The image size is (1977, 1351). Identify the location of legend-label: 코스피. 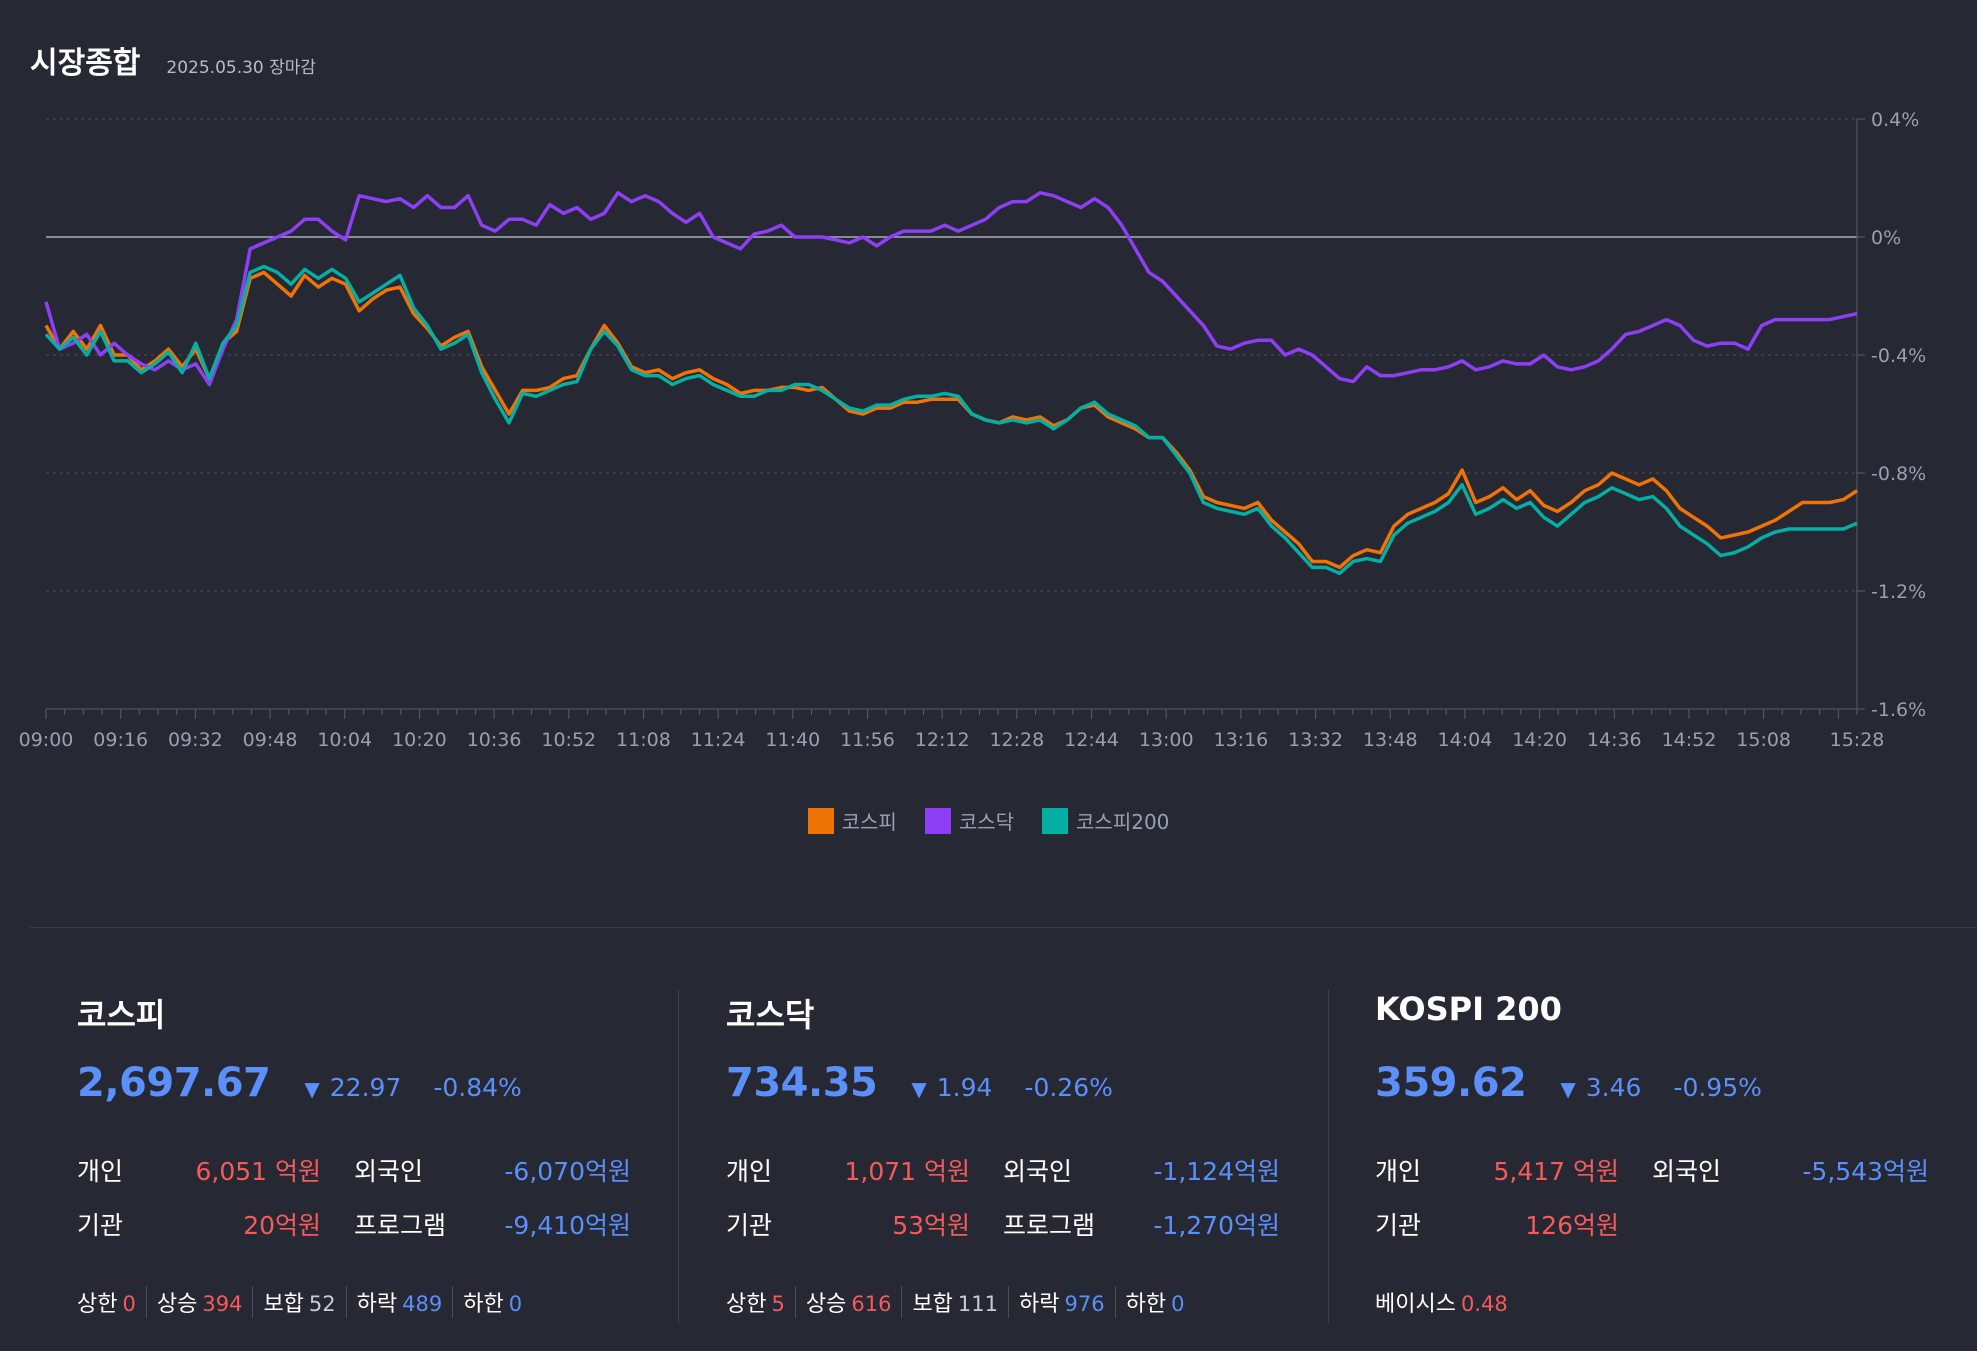
(869, 822).